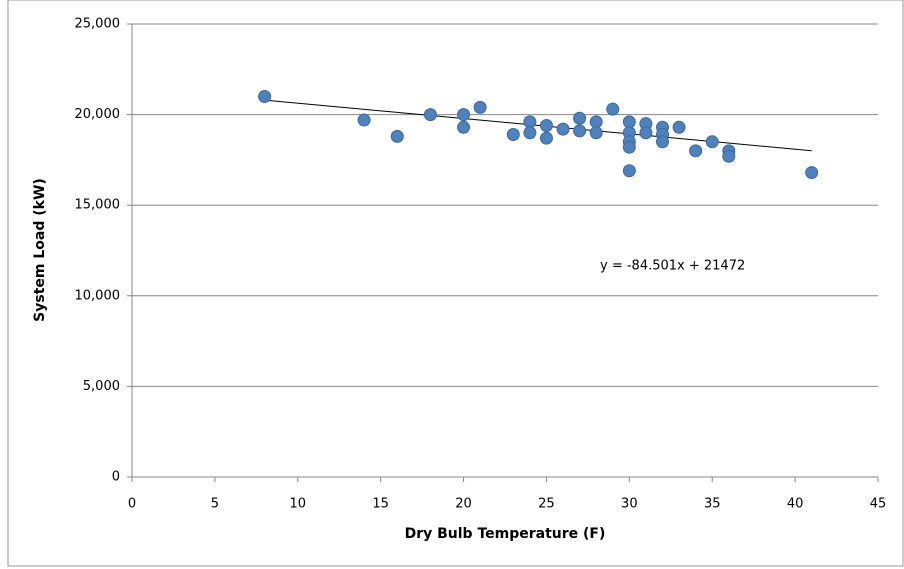 Image resolution: width=904 pixels, height=569 pixels. What do you see at coordinates (380, 504) in the screenshot?
I see `x-tick-label: 15` at bounding box center [380, 504].